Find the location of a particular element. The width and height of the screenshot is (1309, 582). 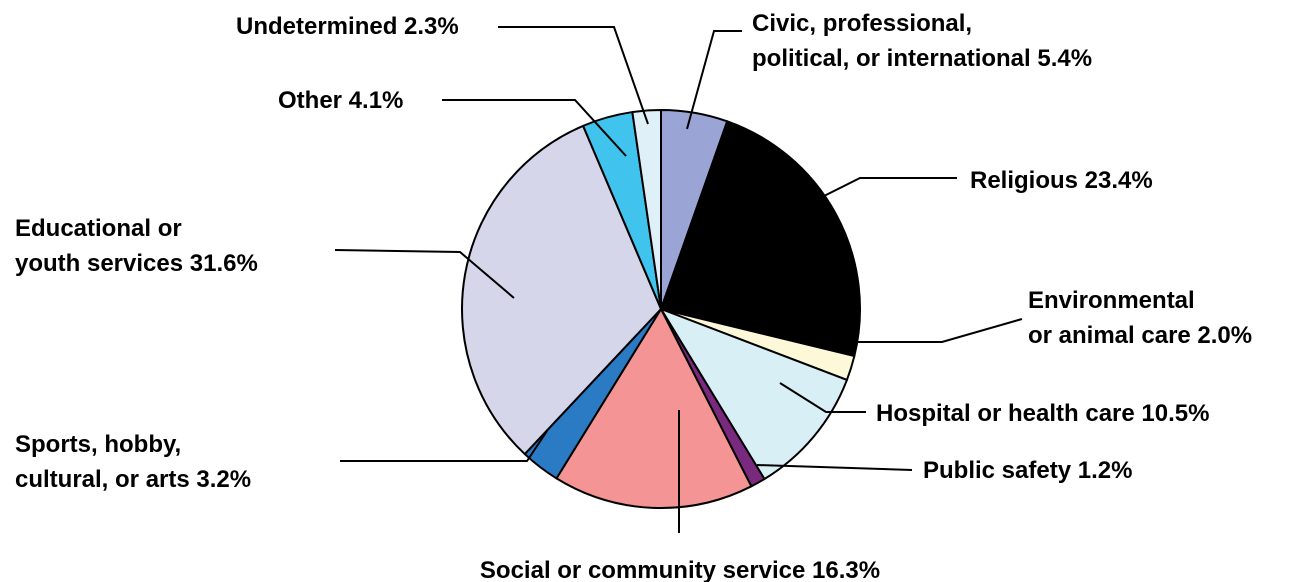

slice-label-line: Hospital or health care 10.5% is located at coordinates (1042, 413).